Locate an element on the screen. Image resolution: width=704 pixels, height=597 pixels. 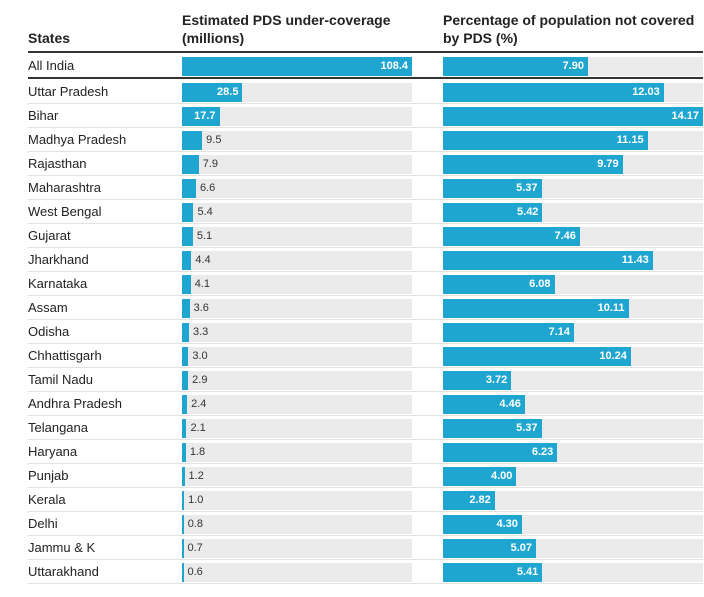
table-row: Maharashtra 6.6 5.37 is located at coordinates (365, 188).